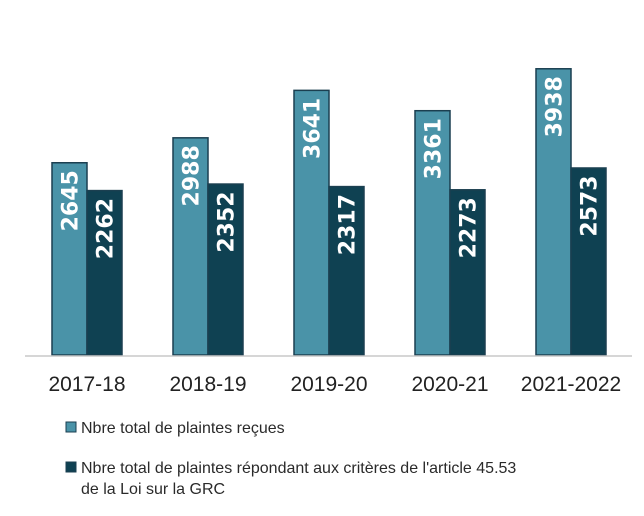  Describe the element at coordinates (588, 261) in the screenshot. I see `bar-s2-2021-2022` at that location.